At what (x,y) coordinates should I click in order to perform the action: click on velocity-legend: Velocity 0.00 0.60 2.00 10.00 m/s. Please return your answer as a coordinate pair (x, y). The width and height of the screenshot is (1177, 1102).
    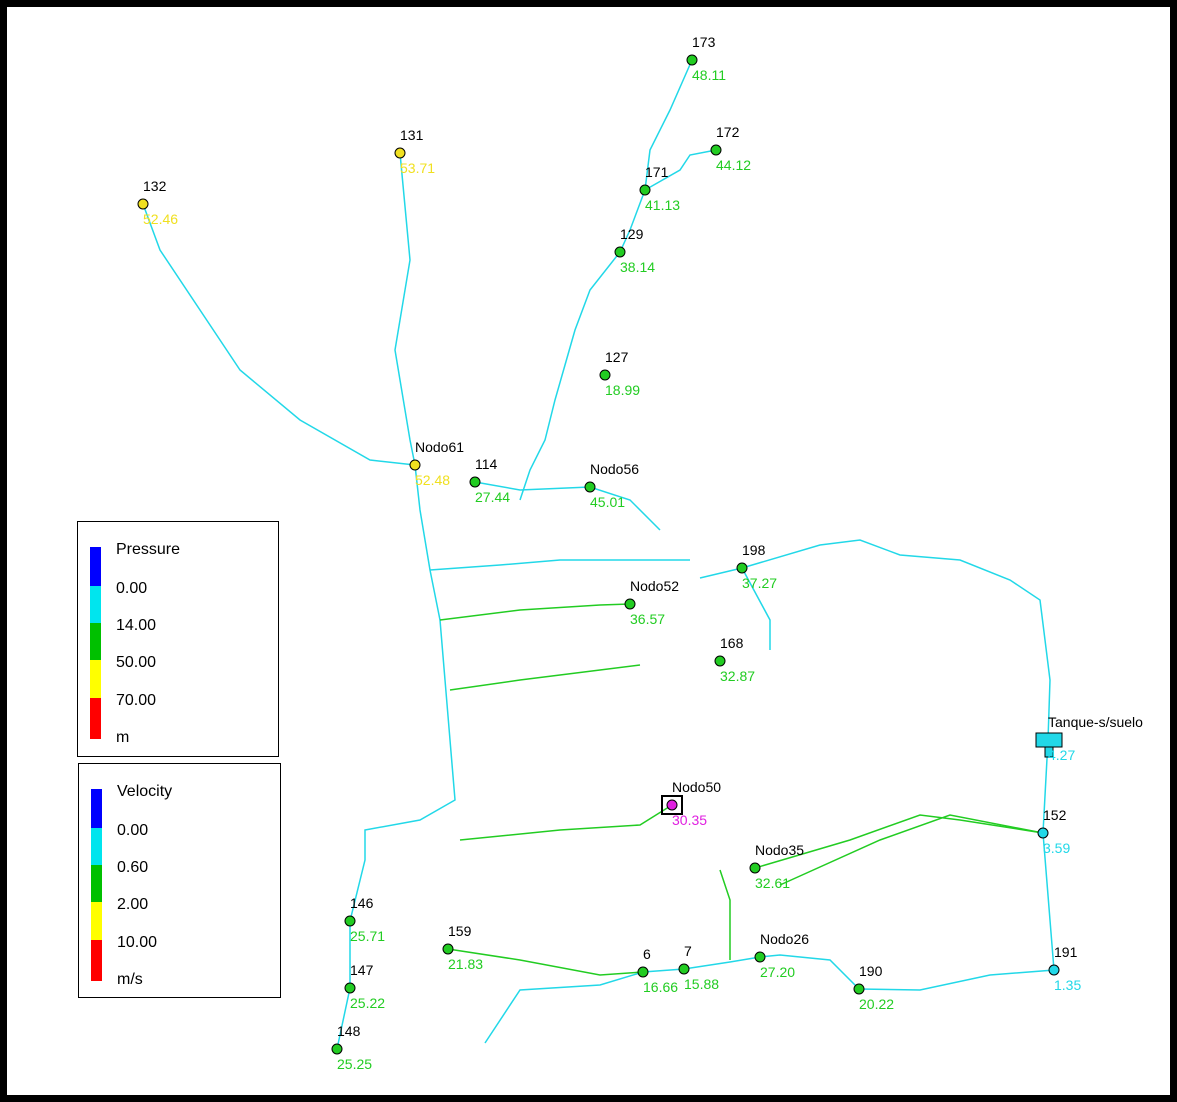
    Looking at the image, I should click on (179, 880).